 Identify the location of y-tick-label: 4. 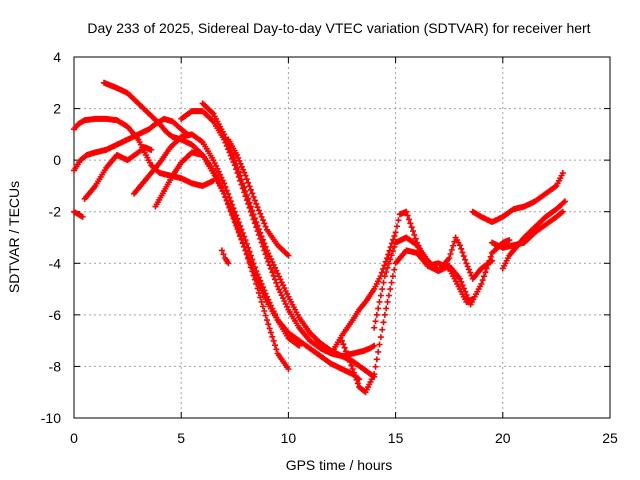
(57, 57).